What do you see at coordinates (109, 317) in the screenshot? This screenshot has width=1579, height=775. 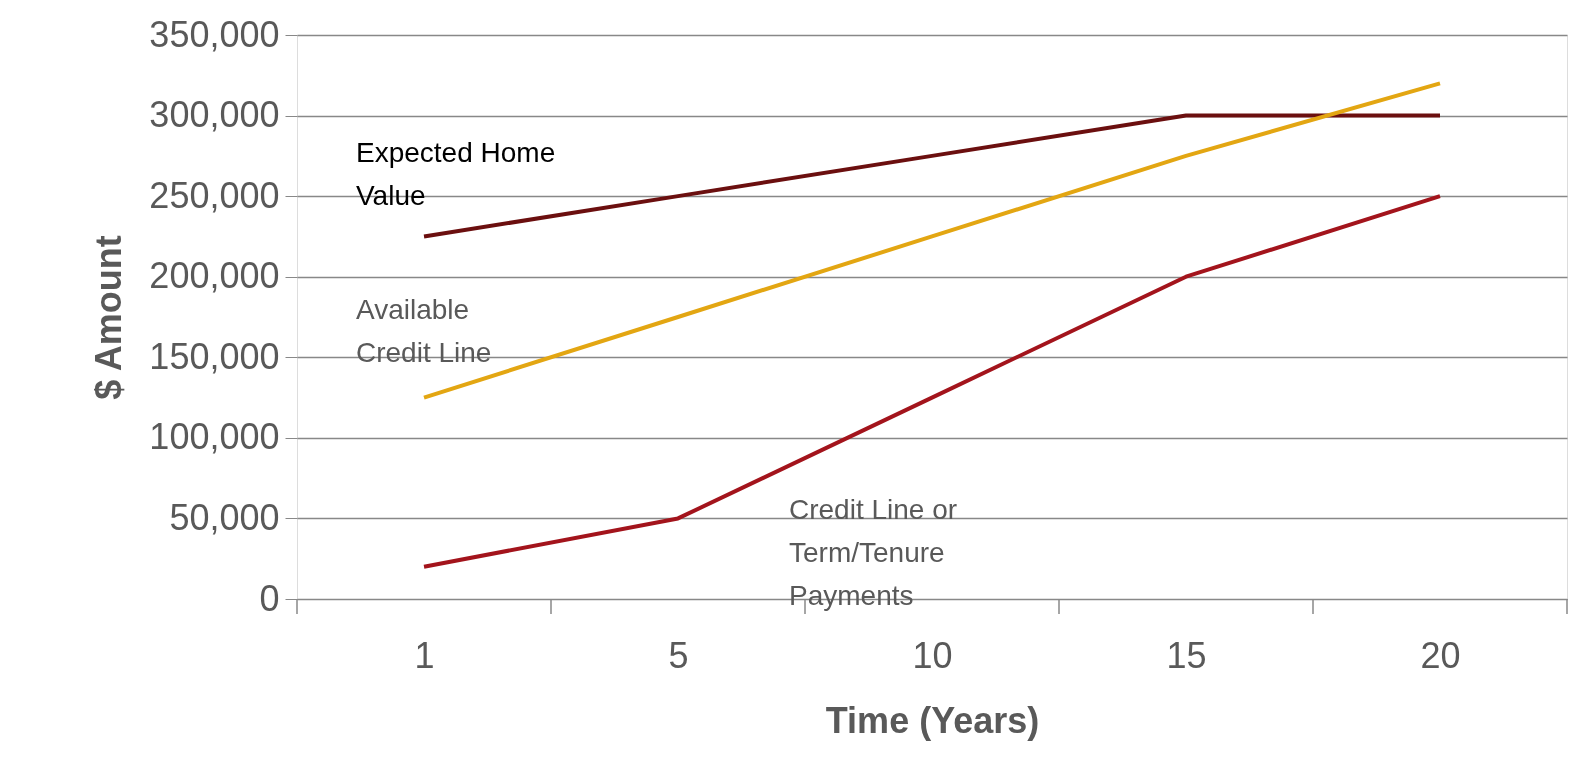 I see `y-axis-title: $ Amount` at bounding box center [109, 317].